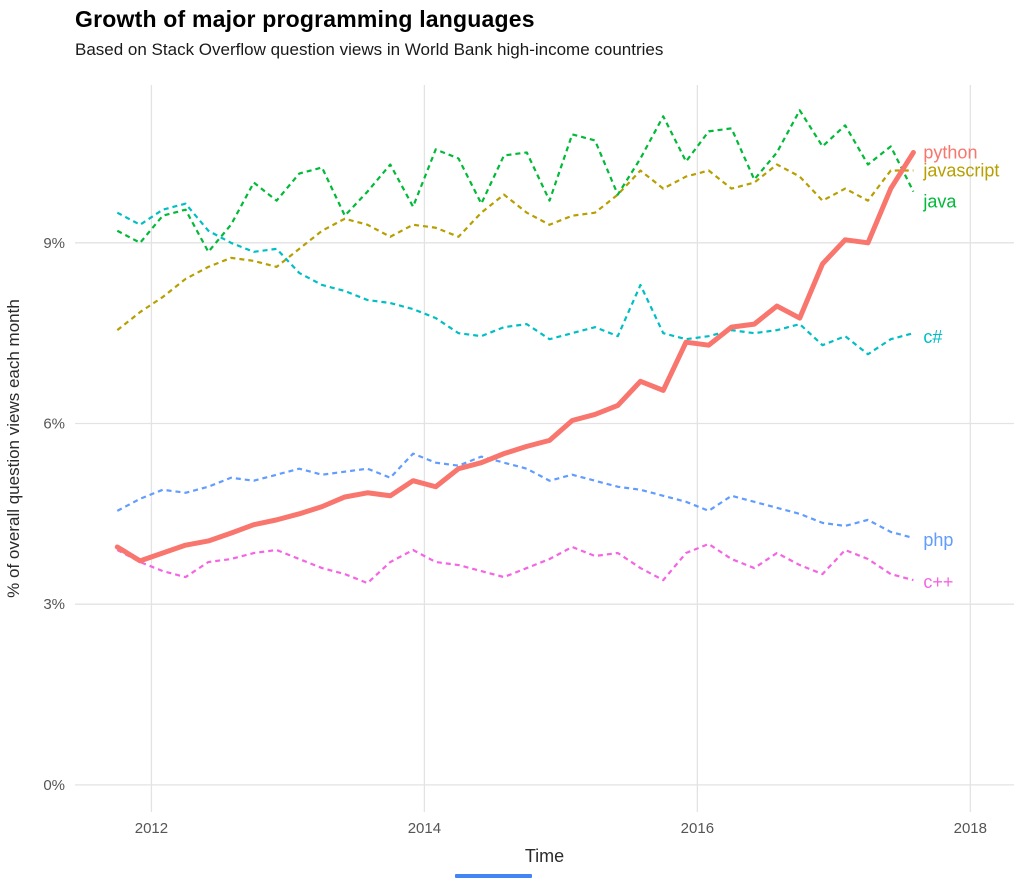  What do you see at coordinates (54, 243) in the screenshot?
I see `y-tick-label: 9%` at bounding box center [54, 243].